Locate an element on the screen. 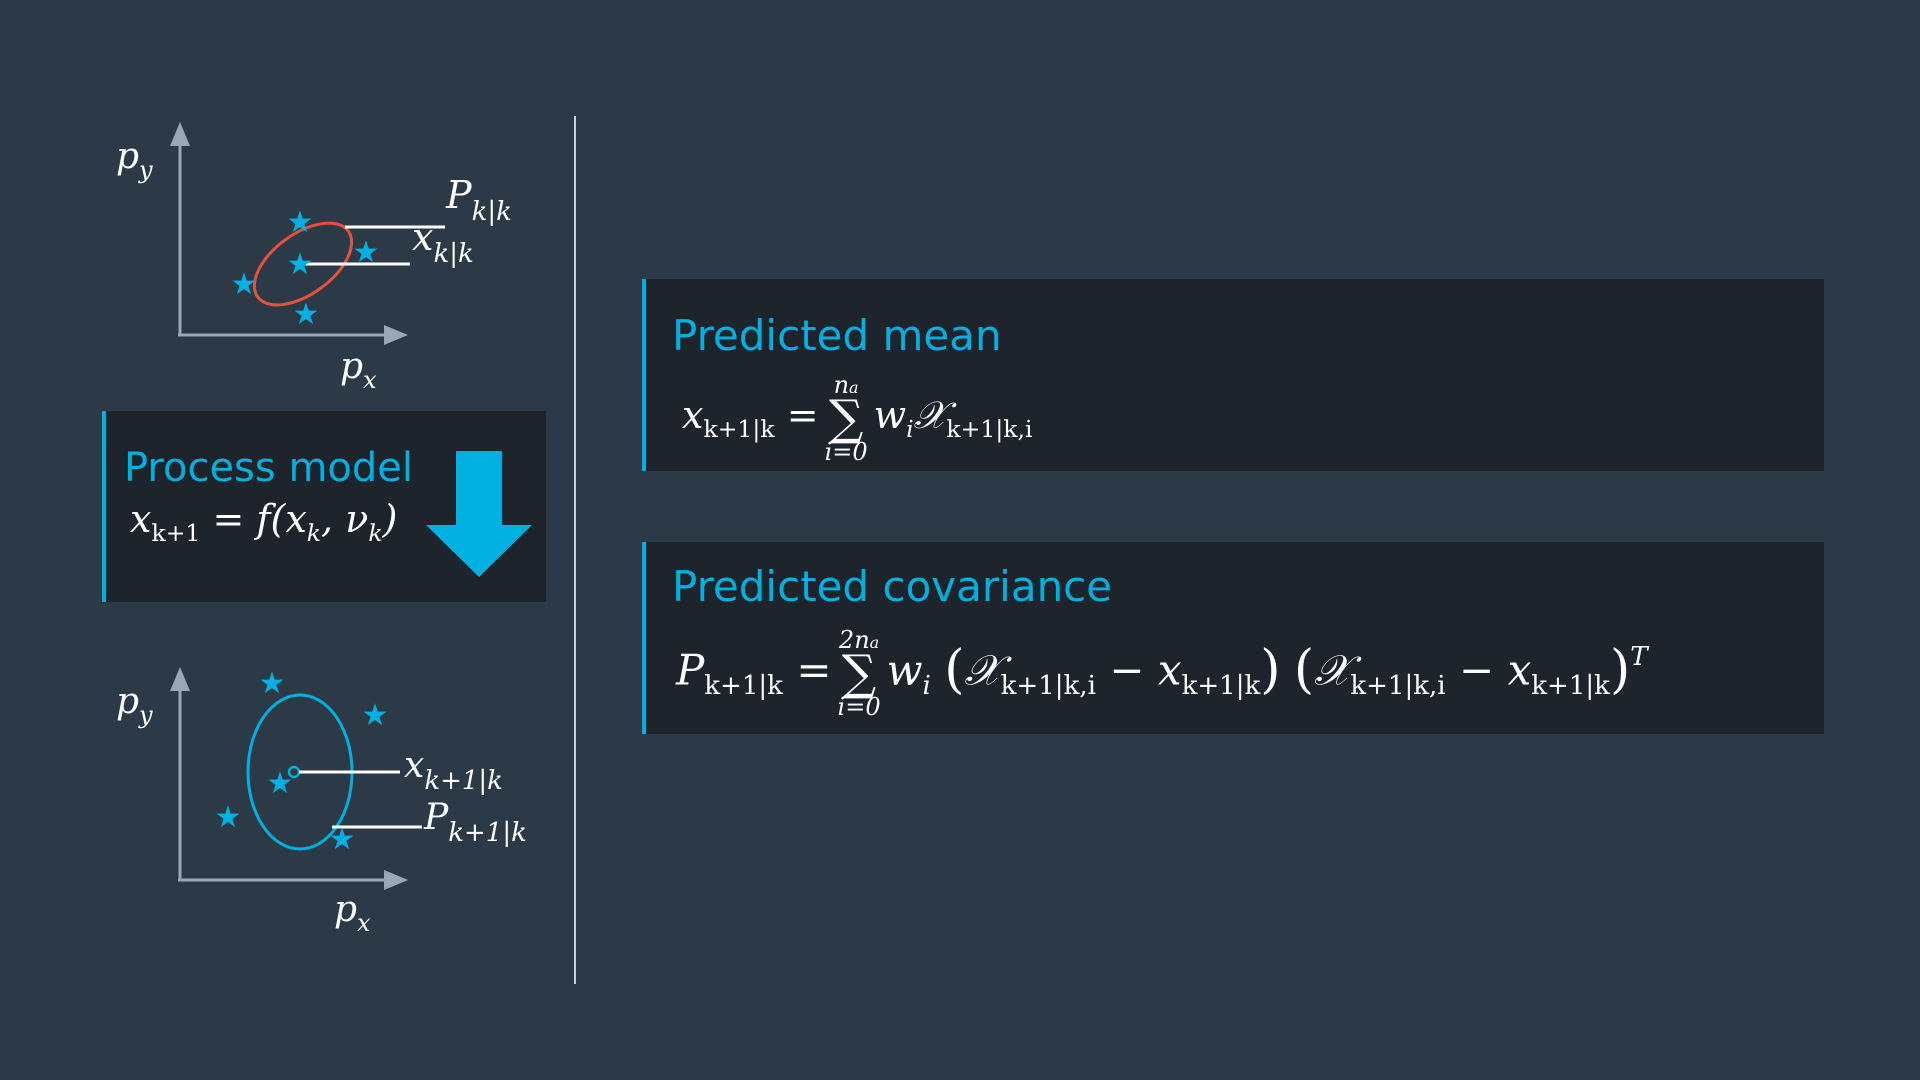 The height and width of the screenshot is (1080, 1920). prior-state-diagram: ★ ★ ★ ★ ★ py px Pk|k xk|k is located at coordinates (314, 258).